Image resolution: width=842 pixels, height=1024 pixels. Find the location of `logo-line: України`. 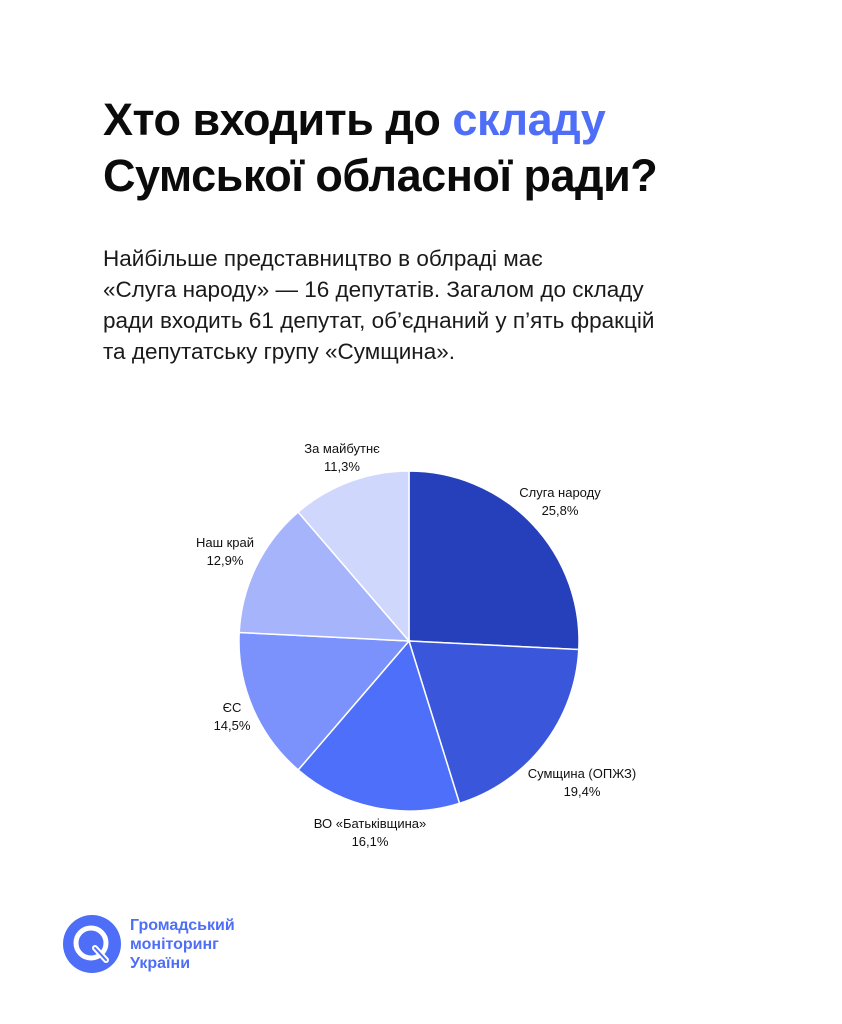

logo-line: України is located at coordinates (160, 963).